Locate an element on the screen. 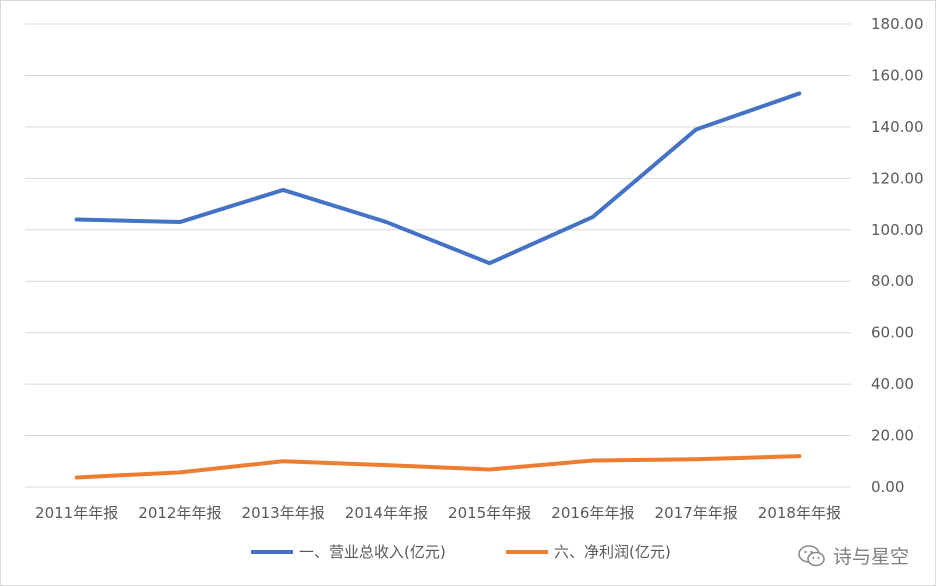 Image resolution: width=936 pixels, height=586 pixels. legend: 一、营业总收入(亿元) 六、净利润(亿元) is located at coordinates (461, 552).